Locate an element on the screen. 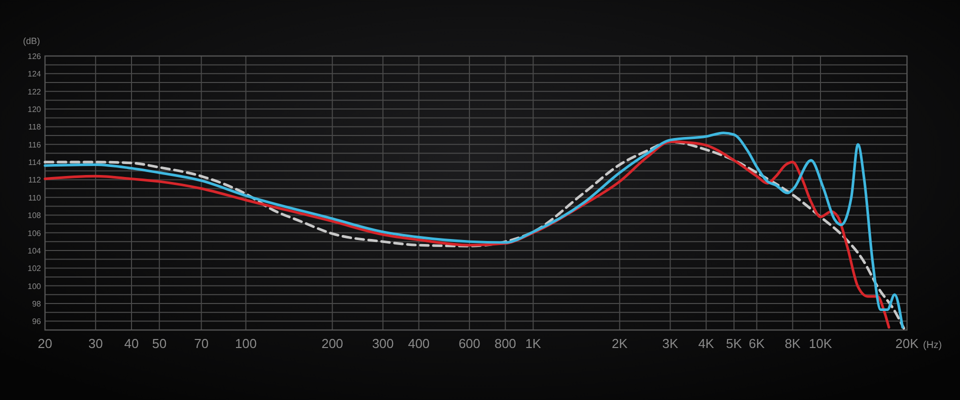  y-tick-label: 96 is located at coordinates (37, 321).